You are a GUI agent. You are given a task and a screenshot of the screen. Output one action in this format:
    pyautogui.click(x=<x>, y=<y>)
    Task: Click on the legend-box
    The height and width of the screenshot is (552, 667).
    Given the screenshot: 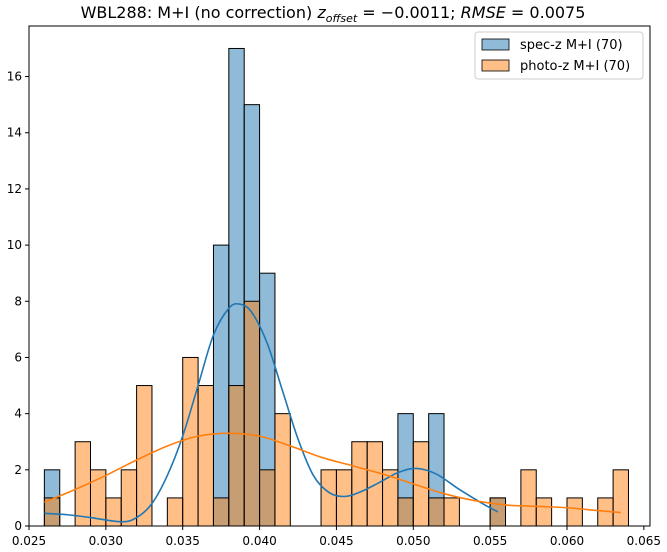 What is the action you would take?
    pyautogui.click(x=559, y=55)
    